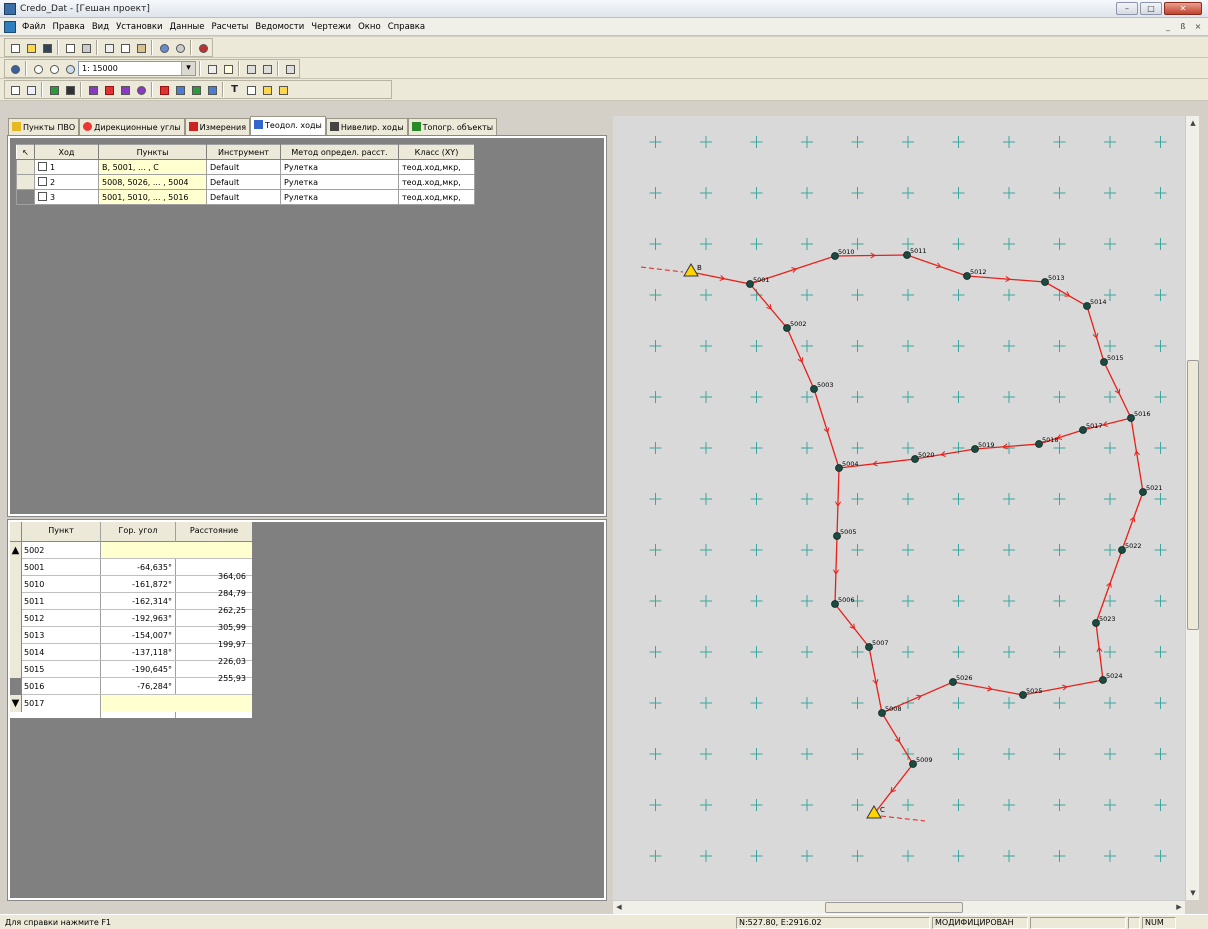  Describe the element at coordinates (250, 68) in the screenshot. I see `measure-icon` at that location.